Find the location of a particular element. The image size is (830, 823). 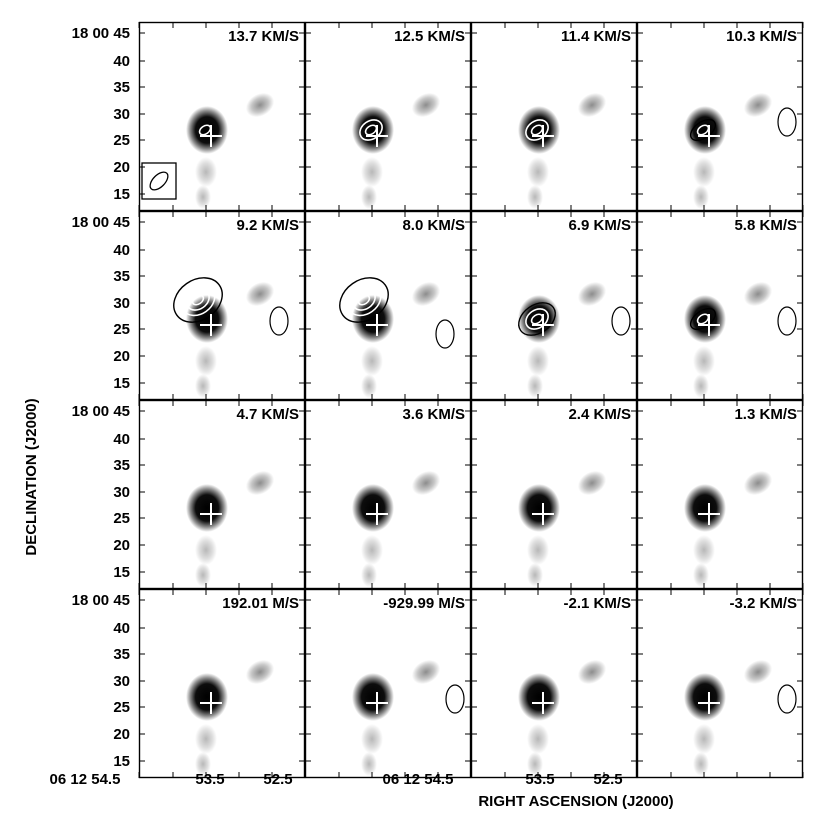

y-axis-title: DECLINATION (J2000) is located at coordinates (31, 476).